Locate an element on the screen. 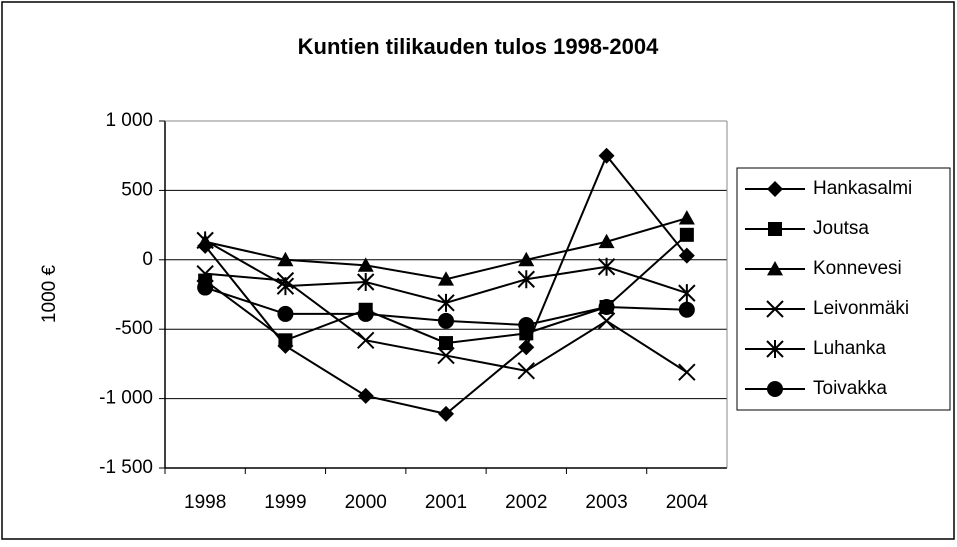  y-tick-label: 0 is located at coordinates (147, 259).